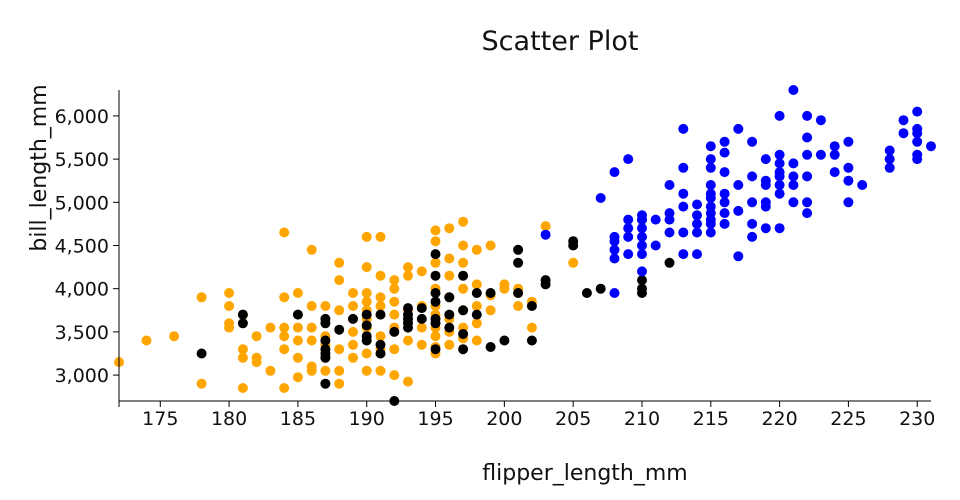  What do you see at coordinates (917, 419) in the screenshot?
I see `x-tick-label: 230` at bounding box center [917, 419].